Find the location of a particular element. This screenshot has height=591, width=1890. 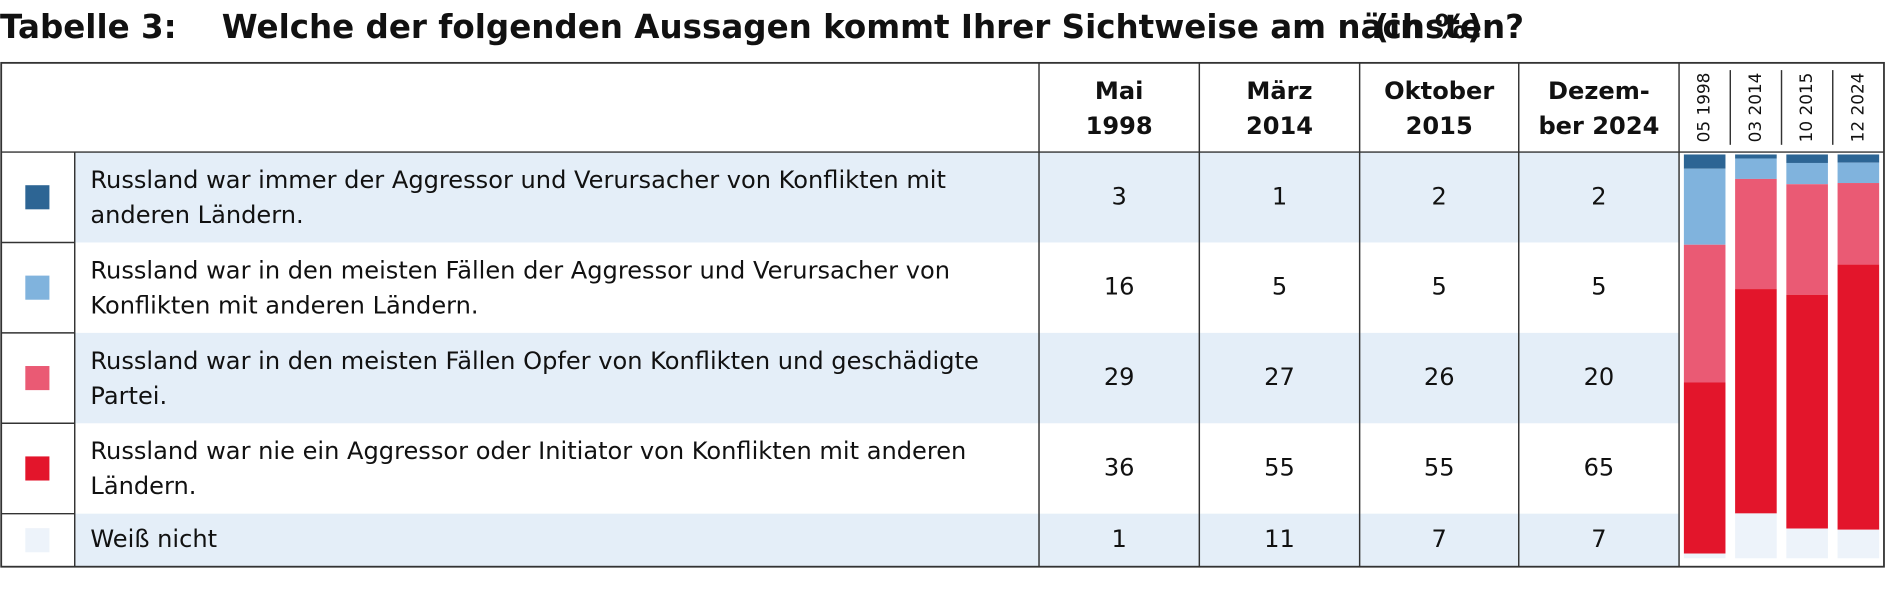

cell-value: 36 is located at coordinates (1119, 467).